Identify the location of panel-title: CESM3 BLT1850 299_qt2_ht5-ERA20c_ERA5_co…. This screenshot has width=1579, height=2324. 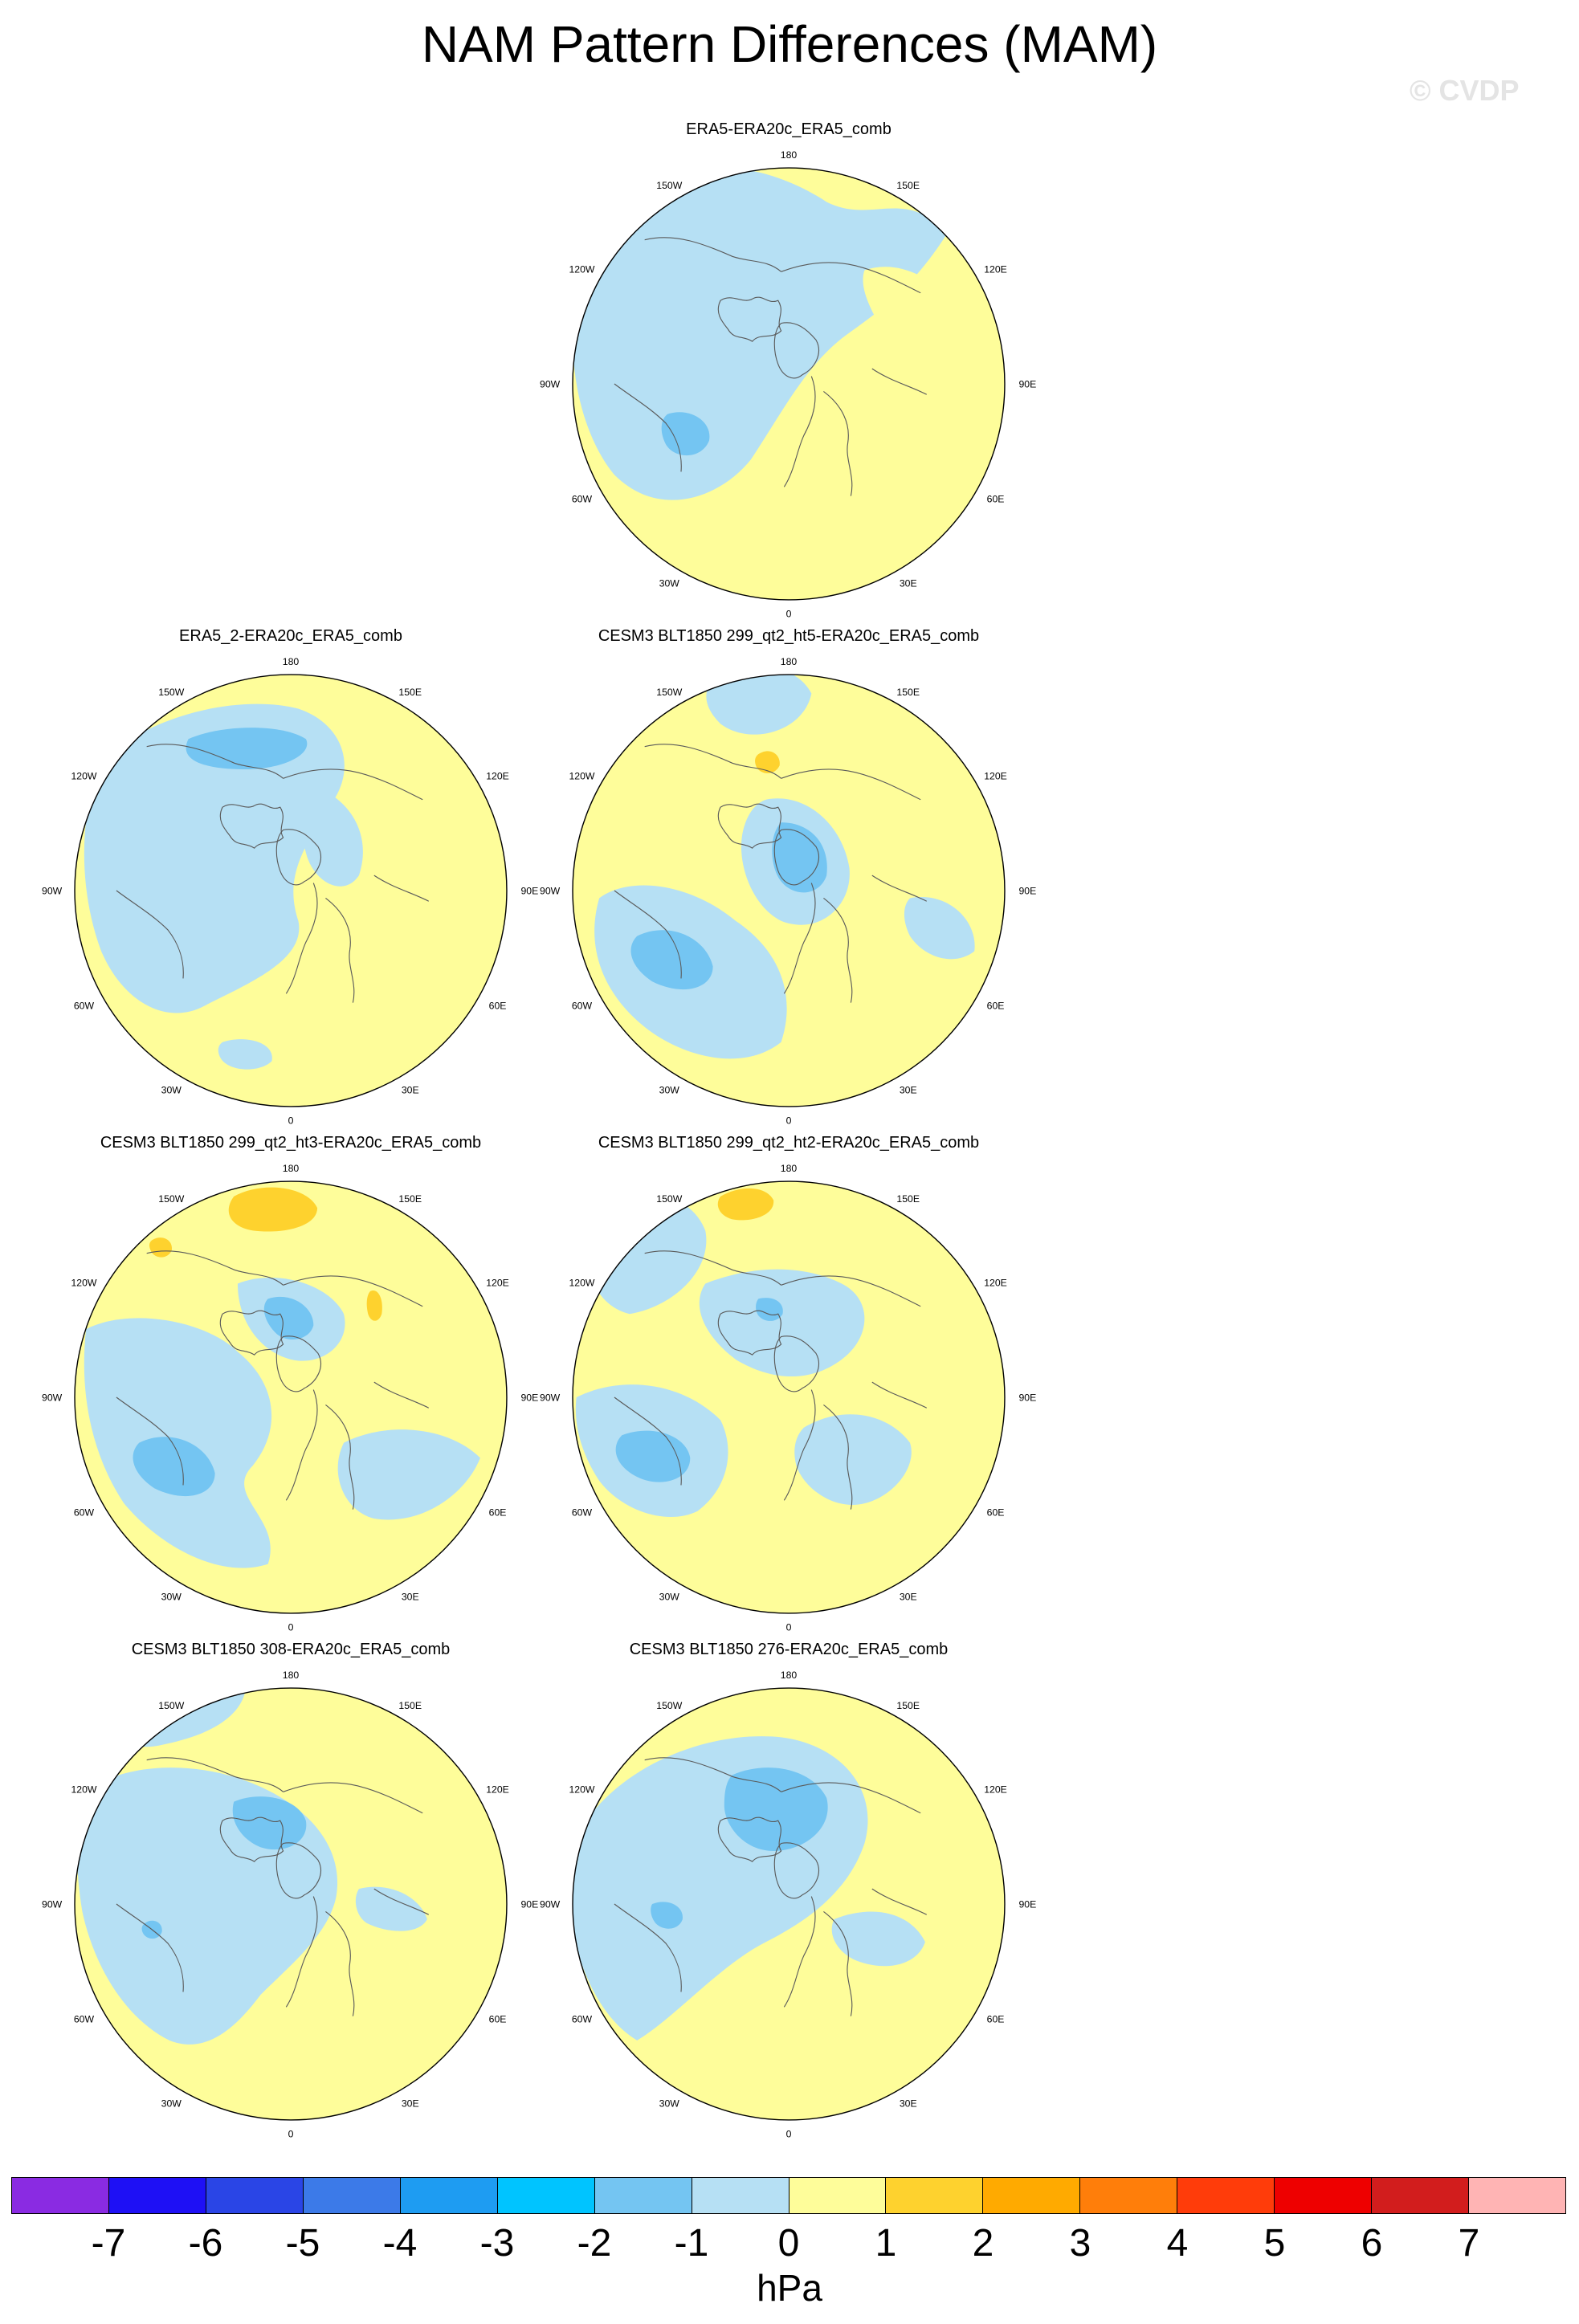
(789, 636).